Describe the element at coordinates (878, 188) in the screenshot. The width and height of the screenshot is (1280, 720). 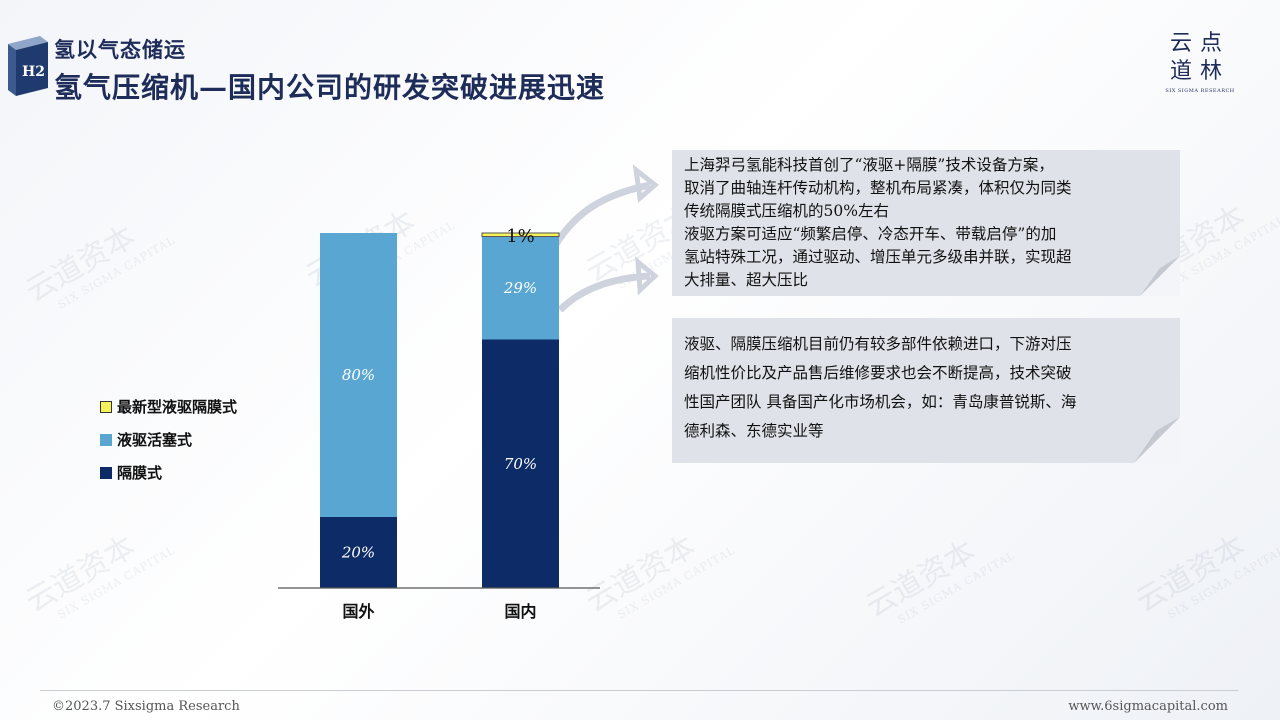
I see `note-line: 取消了曲轴连杆传动机构，整机布局紧凑，体积仅为同类` at that location.